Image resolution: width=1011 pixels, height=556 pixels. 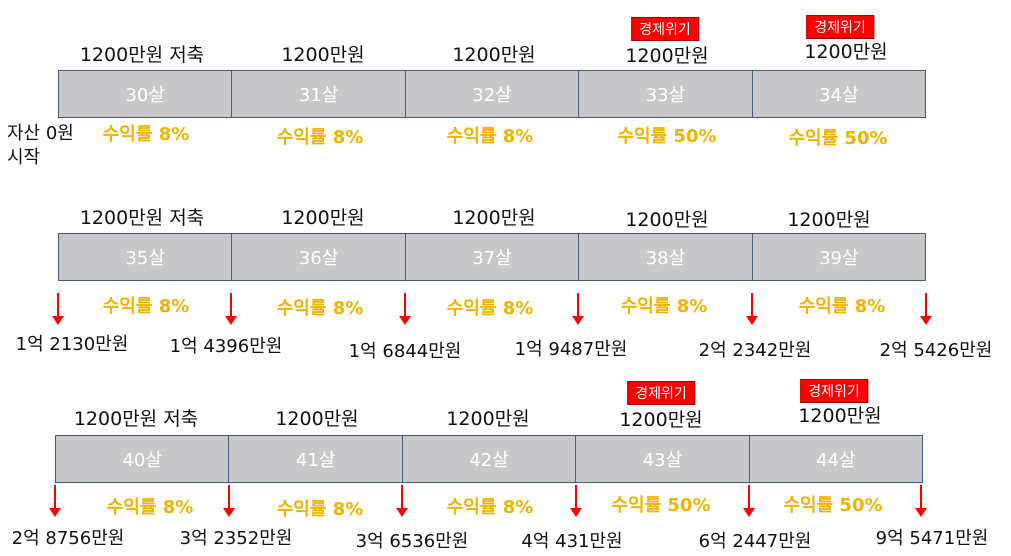 What do you see at coordinates (146, 257) in the screenshot?
I see `age-cell: 35살` at bounding box center [146, 257].